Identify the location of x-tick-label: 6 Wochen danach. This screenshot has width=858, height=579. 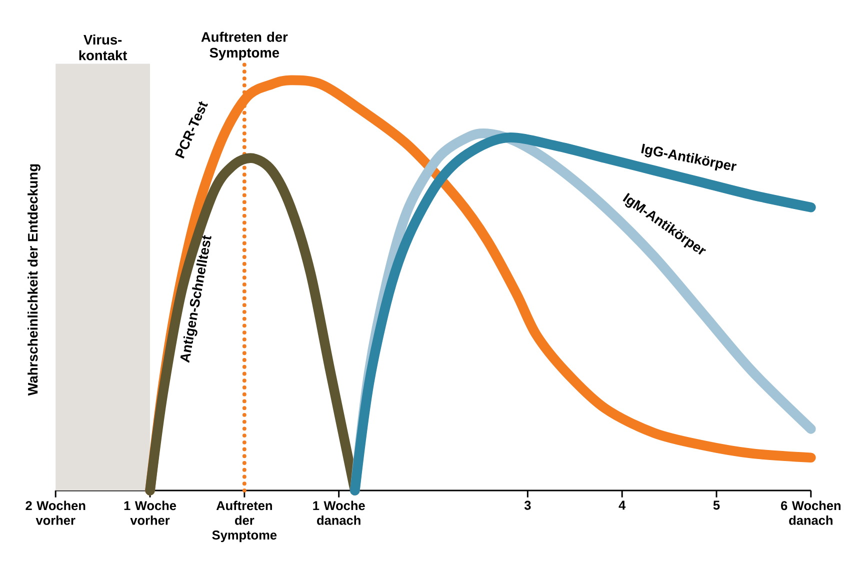
(810, 512).